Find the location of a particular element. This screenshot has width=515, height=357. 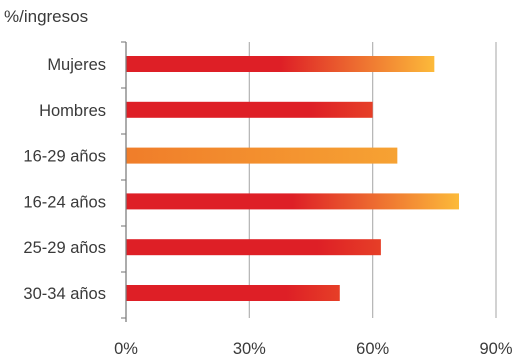

x-tick-label-3: 90% is located at coordinates (495, 348).